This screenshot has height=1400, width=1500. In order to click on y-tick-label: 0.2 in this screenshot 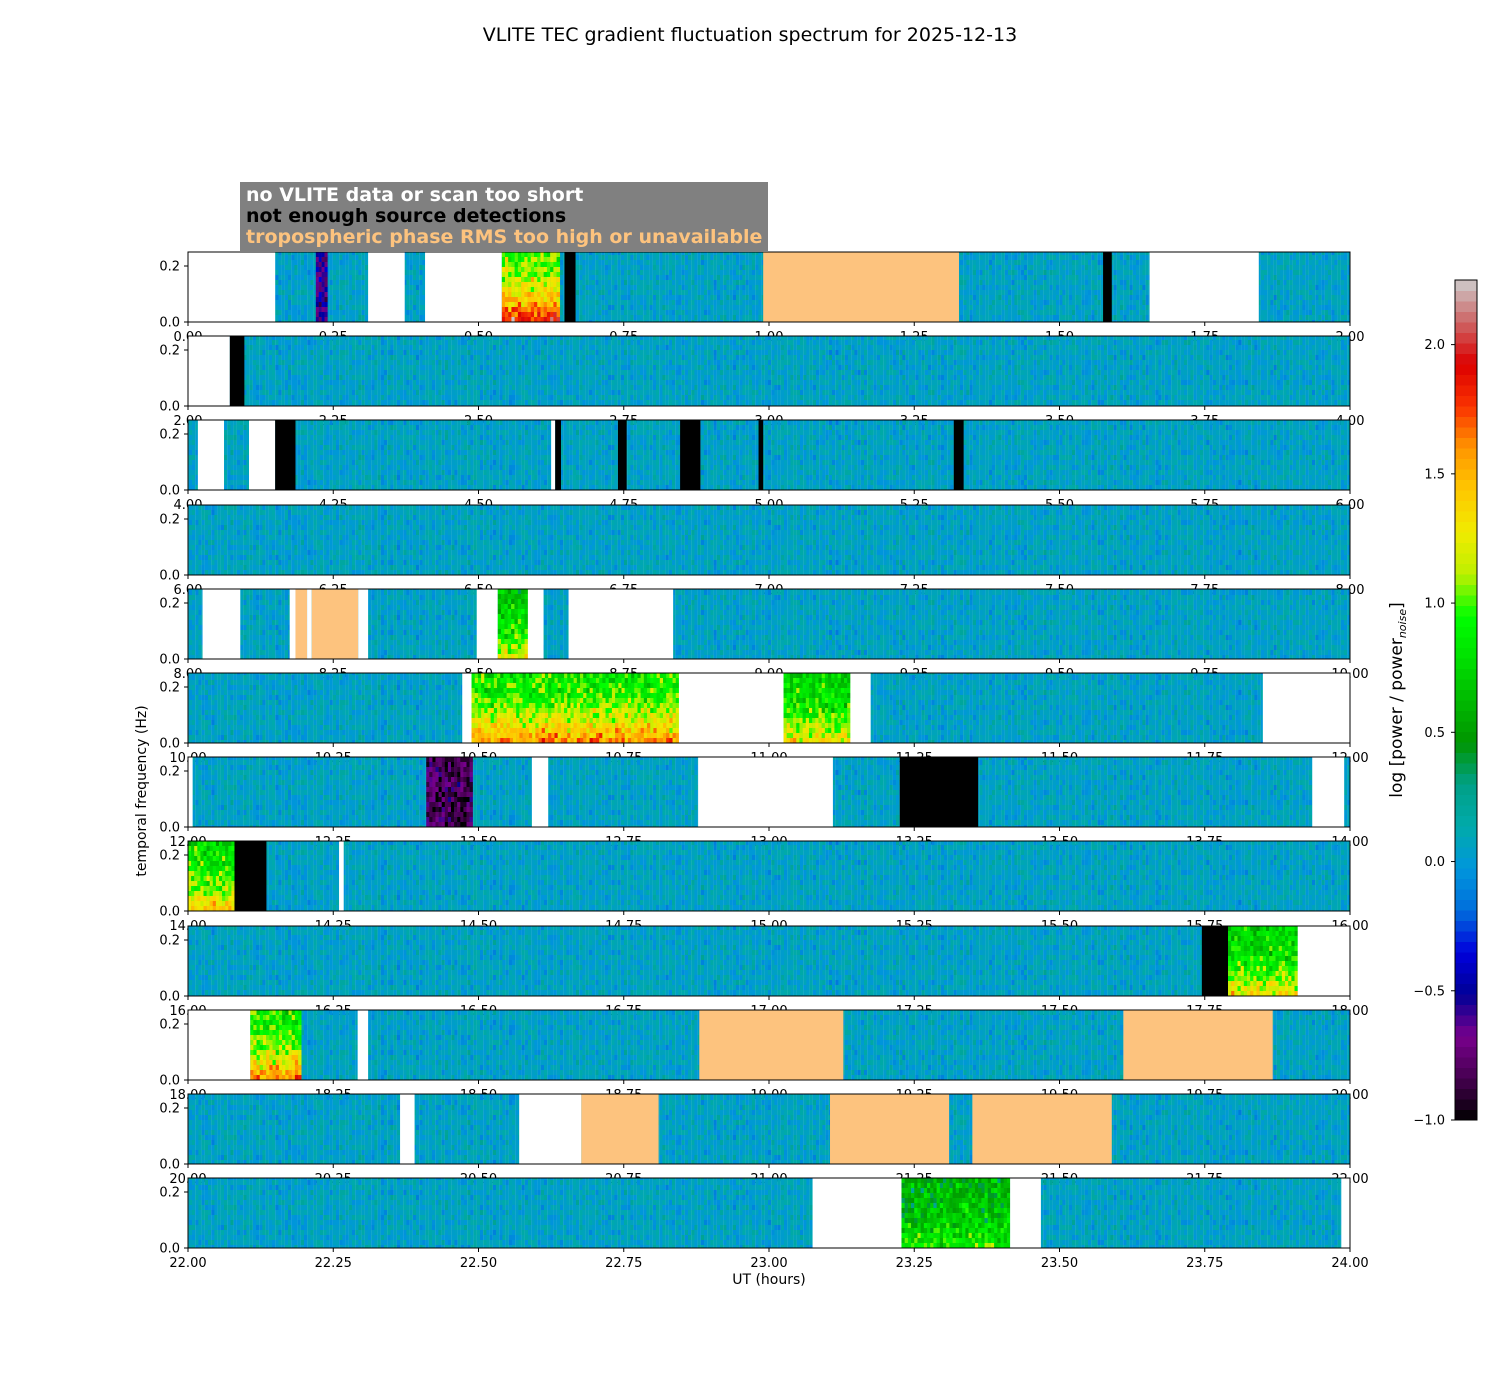, I will do `click(169, 1193)`.